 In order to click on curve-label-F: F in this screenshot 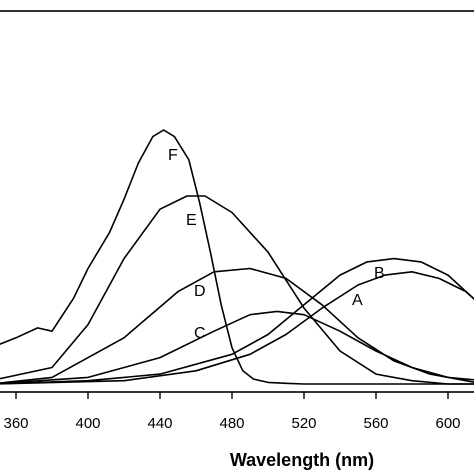, I will do `click(173, 155)`.